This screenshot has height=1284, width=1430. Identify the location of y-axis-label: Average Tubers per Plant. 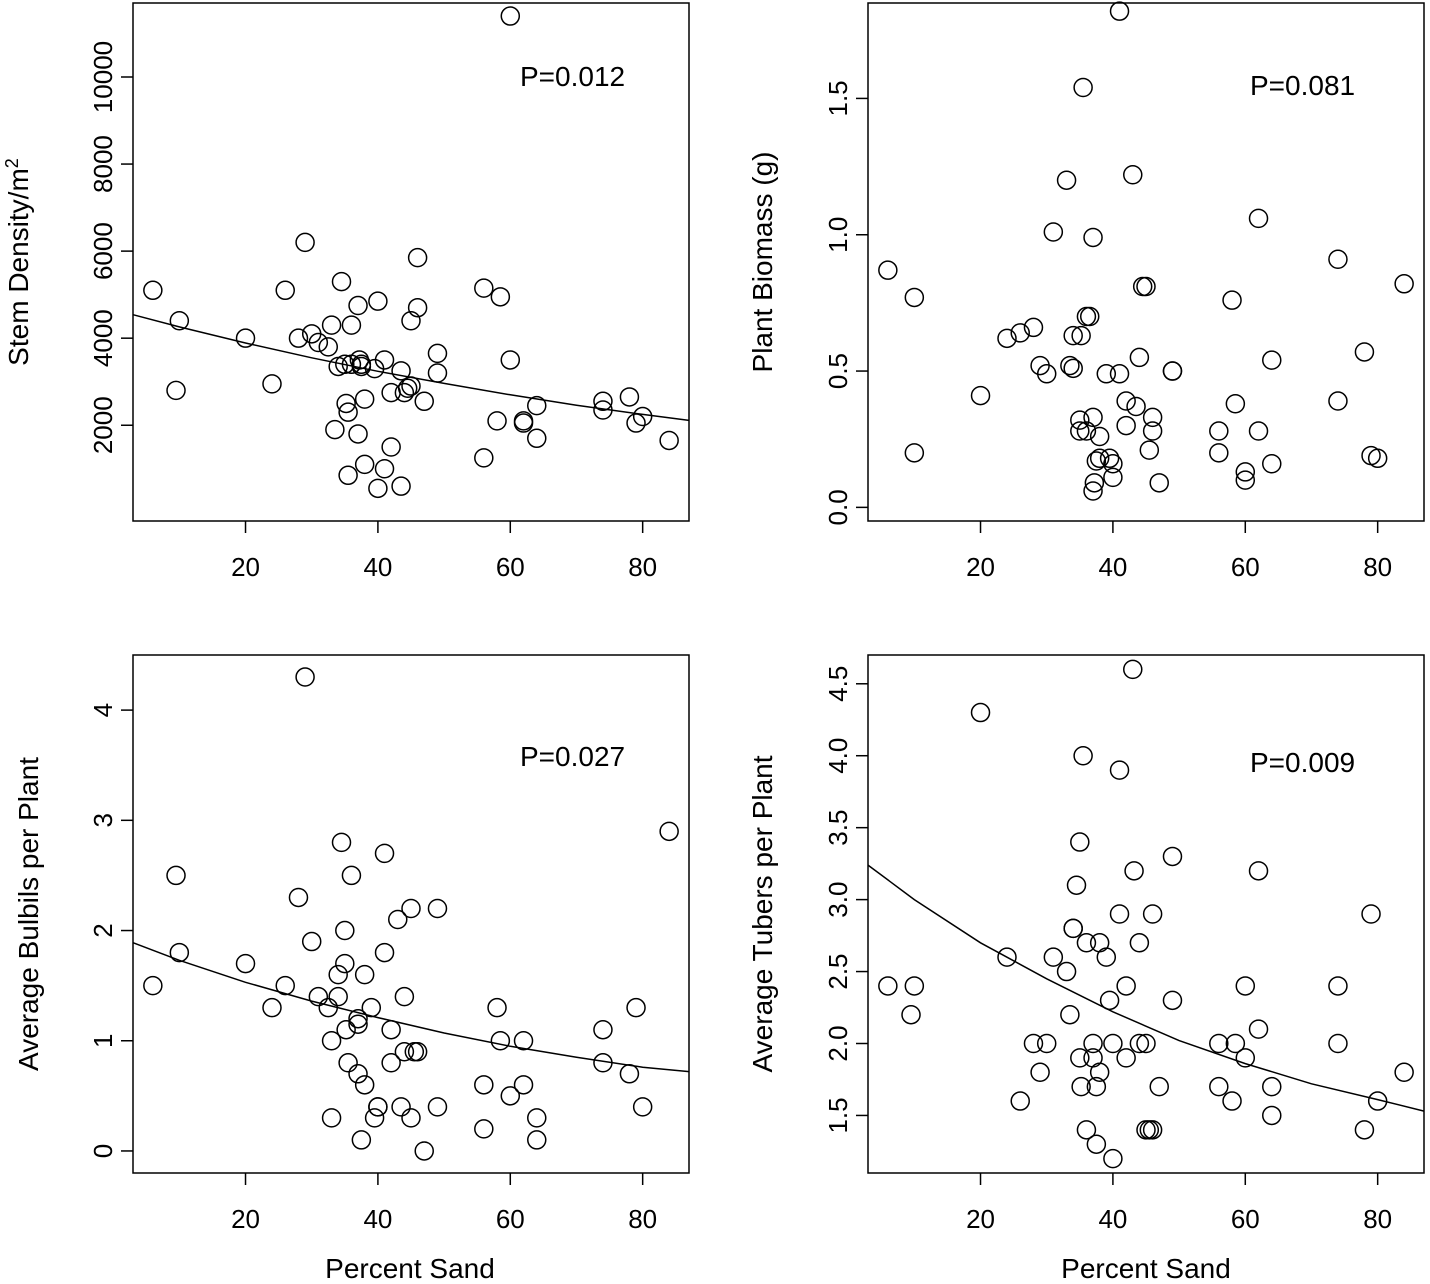
(762, 913).